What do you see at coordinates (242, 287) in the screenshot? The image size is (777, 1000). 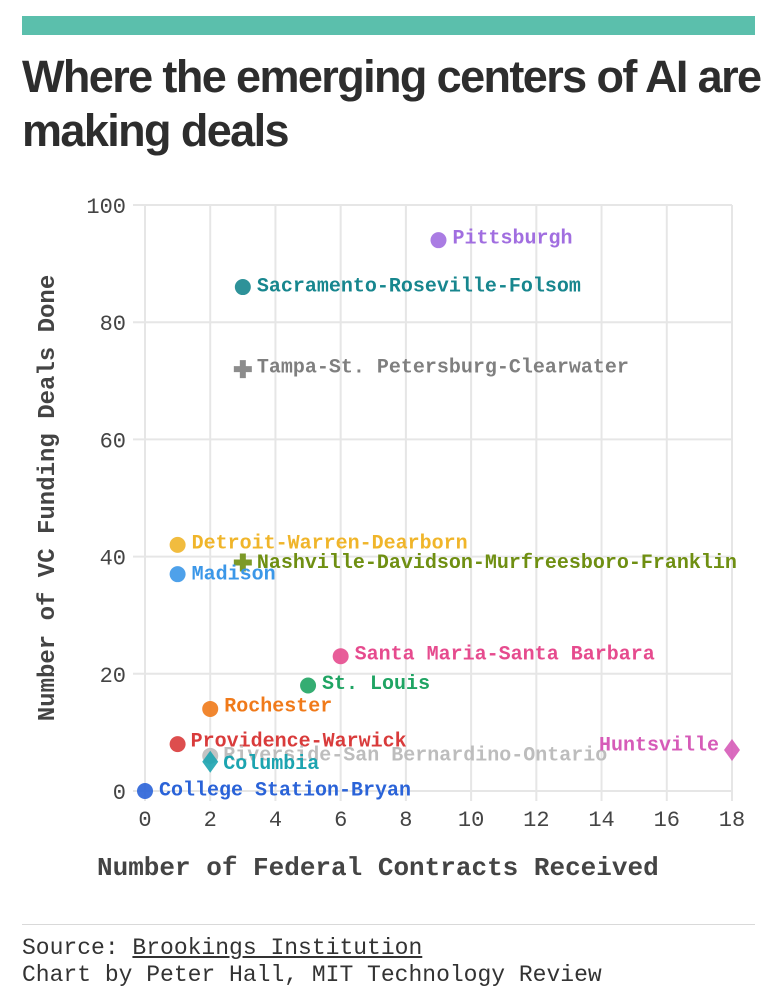 I see `point-sacramento-roseville-folsom` at bounding box center [242, 287].